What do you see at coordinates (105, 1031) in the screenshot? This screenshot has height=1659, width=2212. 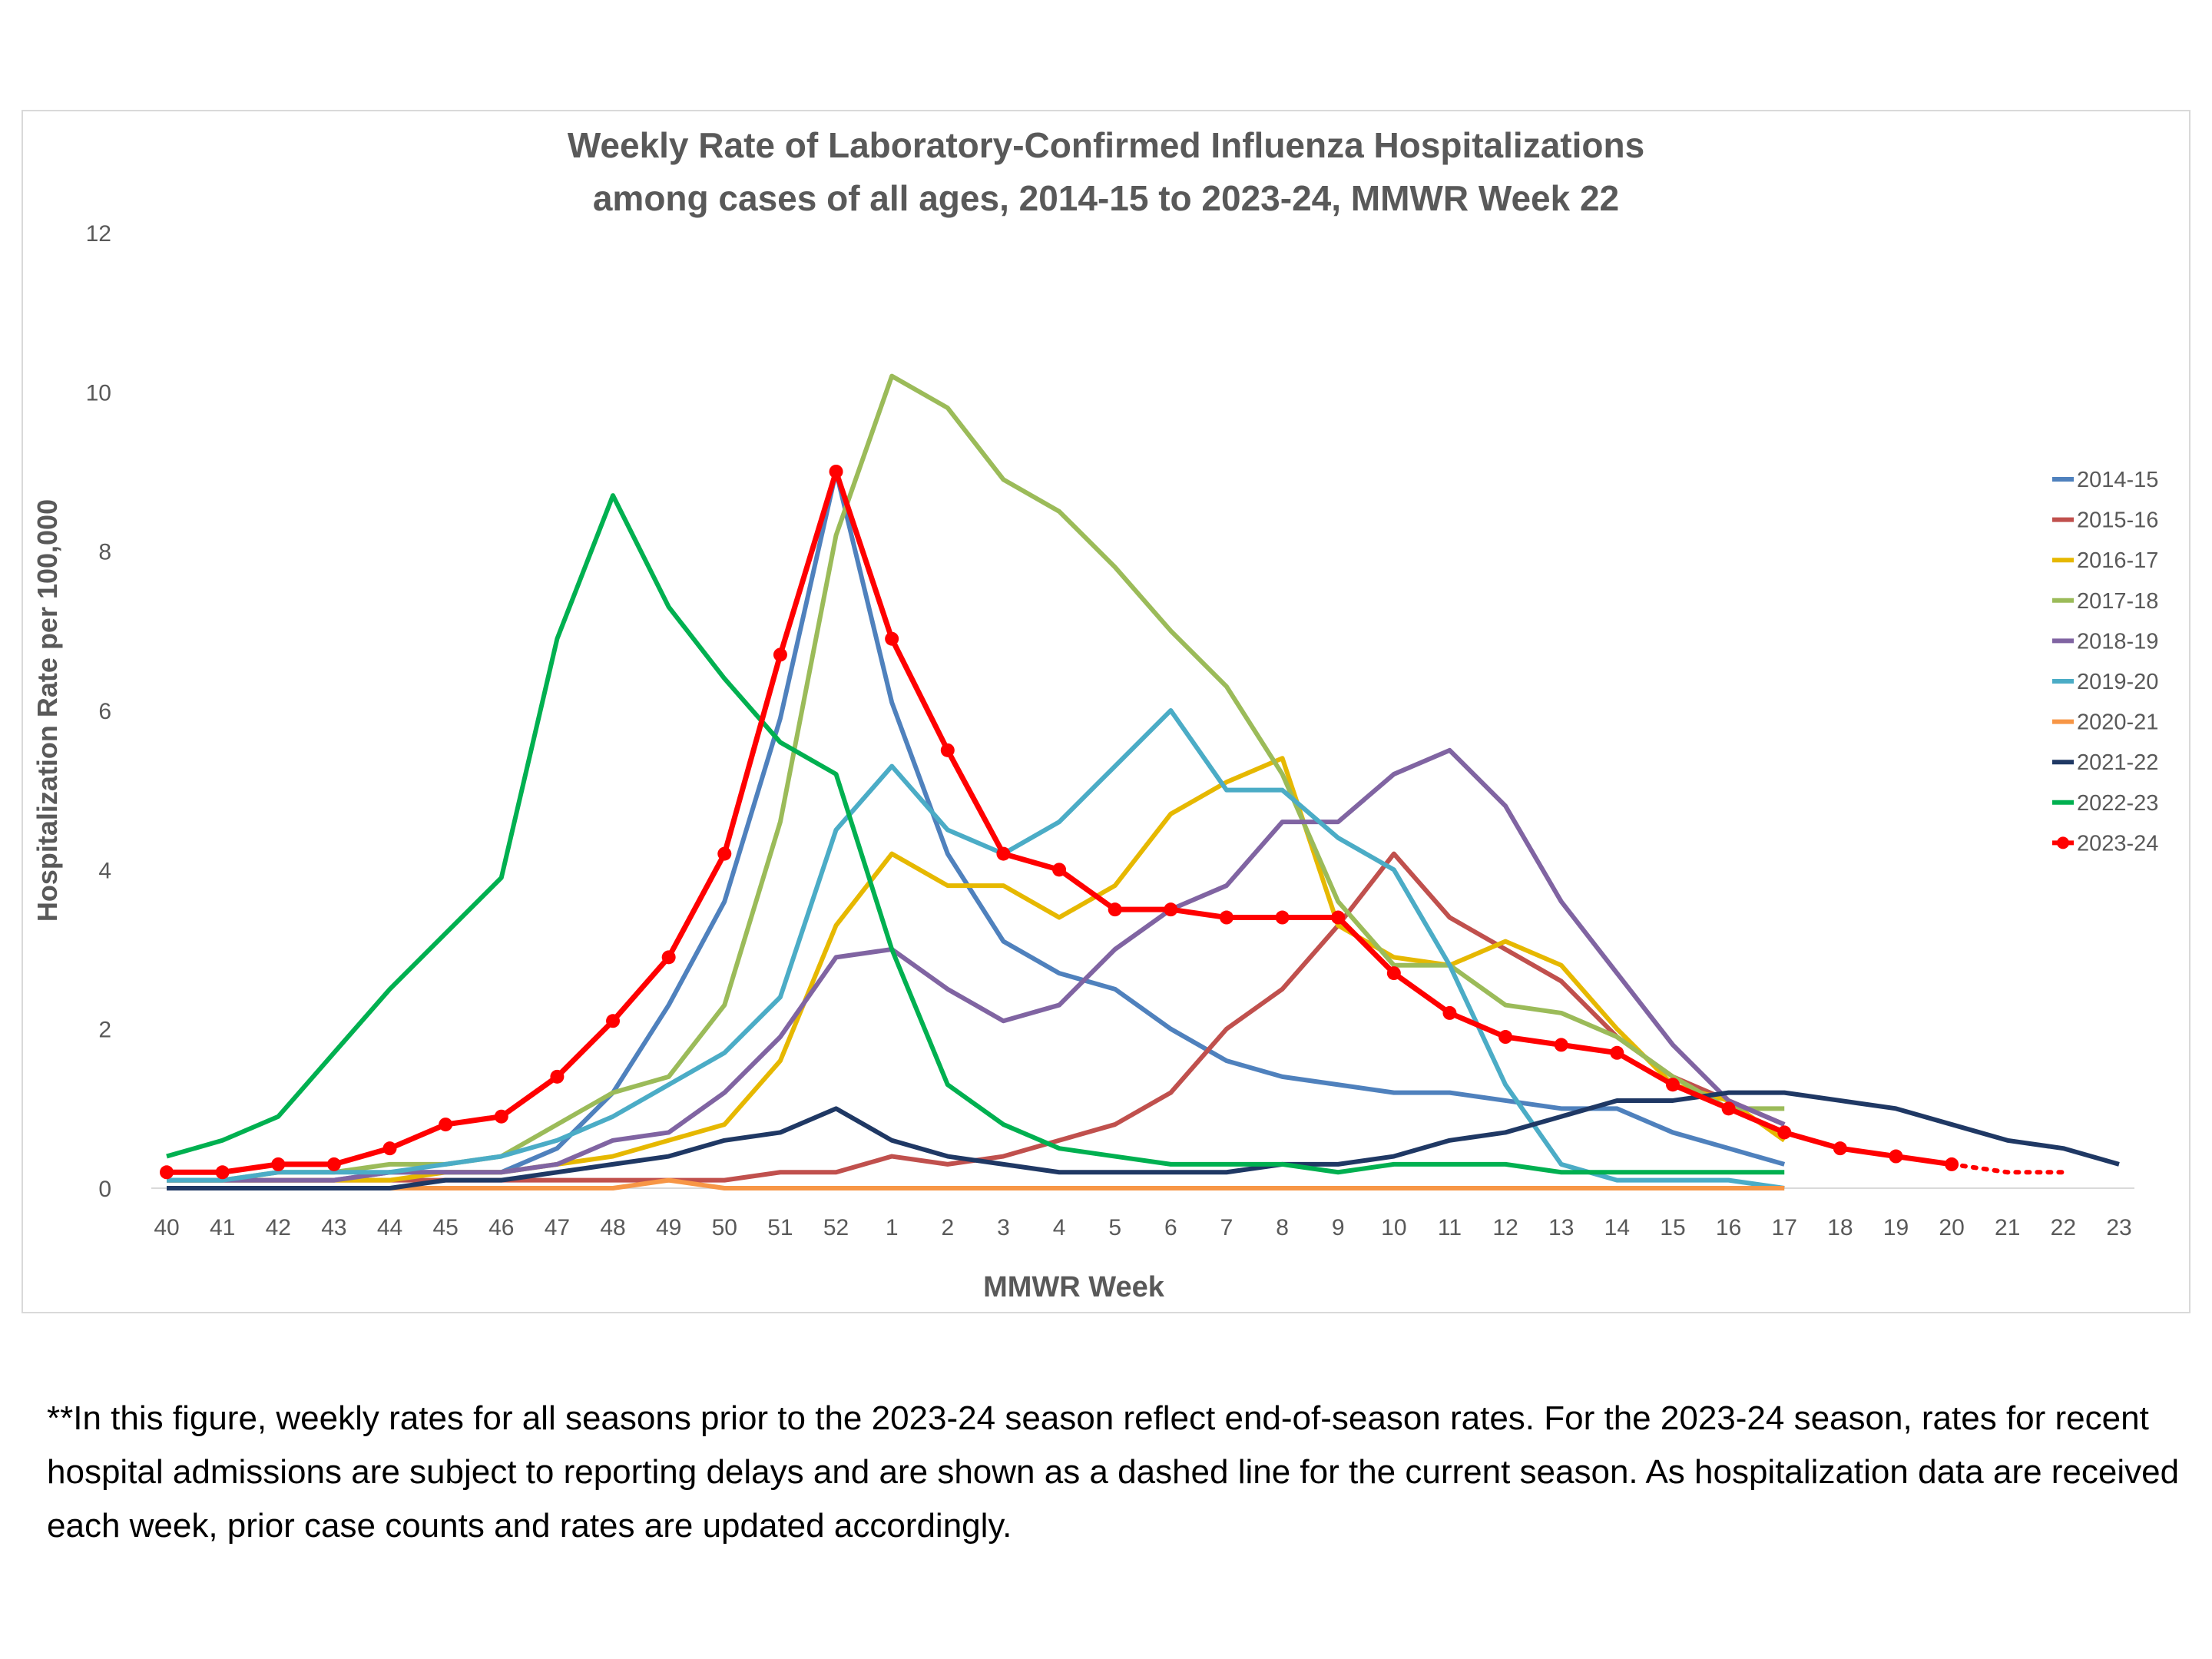 I see `y-tick-label: 2` at bounding box center [105, 1031].